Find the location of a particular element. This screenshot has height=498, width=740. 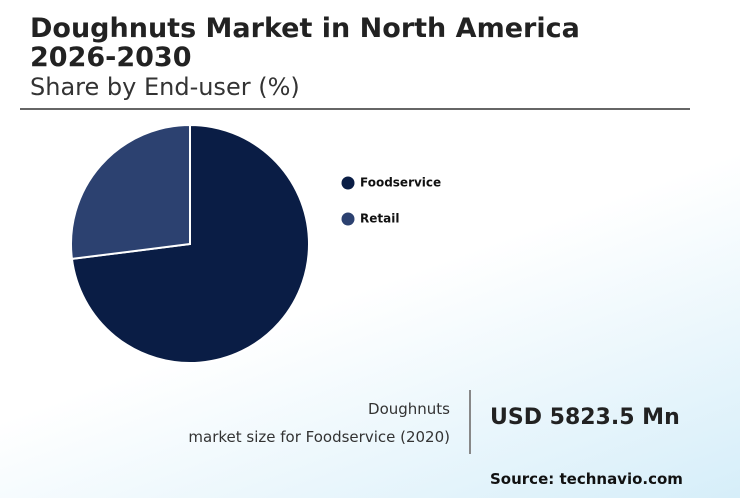

callout-label: market size for Foodservice (2020) is located at coordinates (319, 437).